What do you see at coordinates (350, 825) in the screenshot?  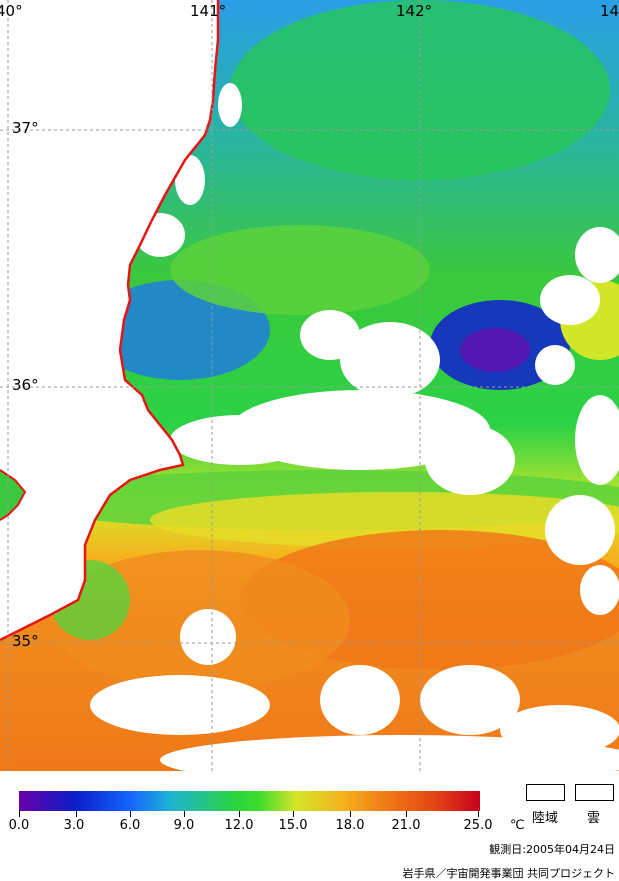 I see `tick-label: 18.0` at bounding box center [350, 825].